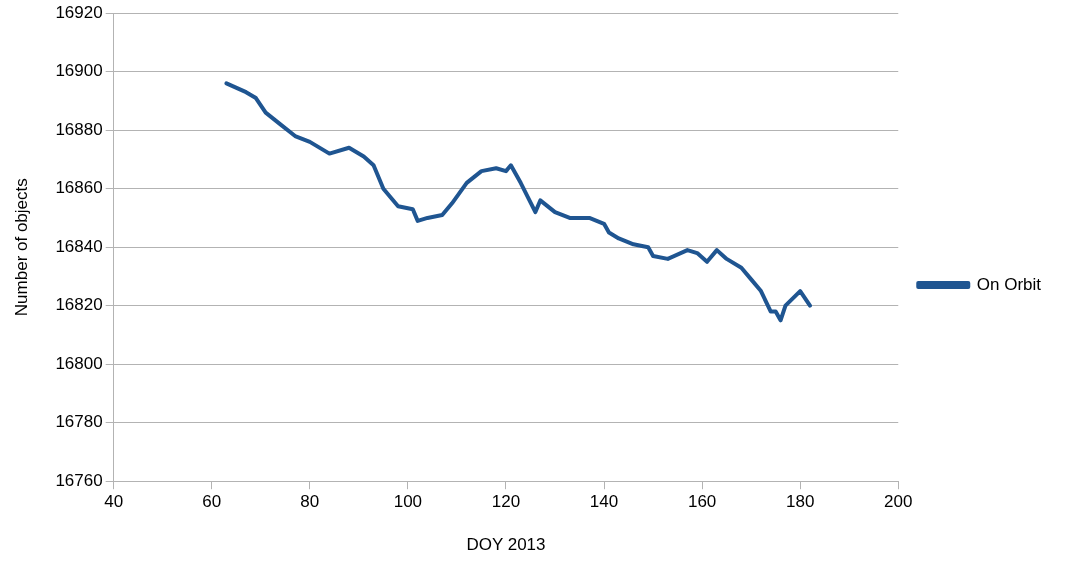 The width and height of the screenshot is (1071, 565). Describe the element at coordinates (79, 188) in the screenshot. I see `y-tick-label: 16860` at that location.